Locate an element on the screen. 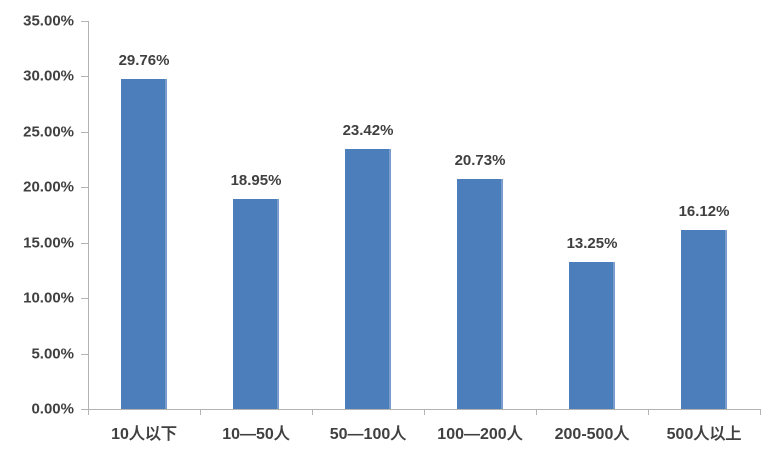 This screenshot has height=459, width=781. x-axis-category-label: 50—100人 is located at coordinates (368, 434).